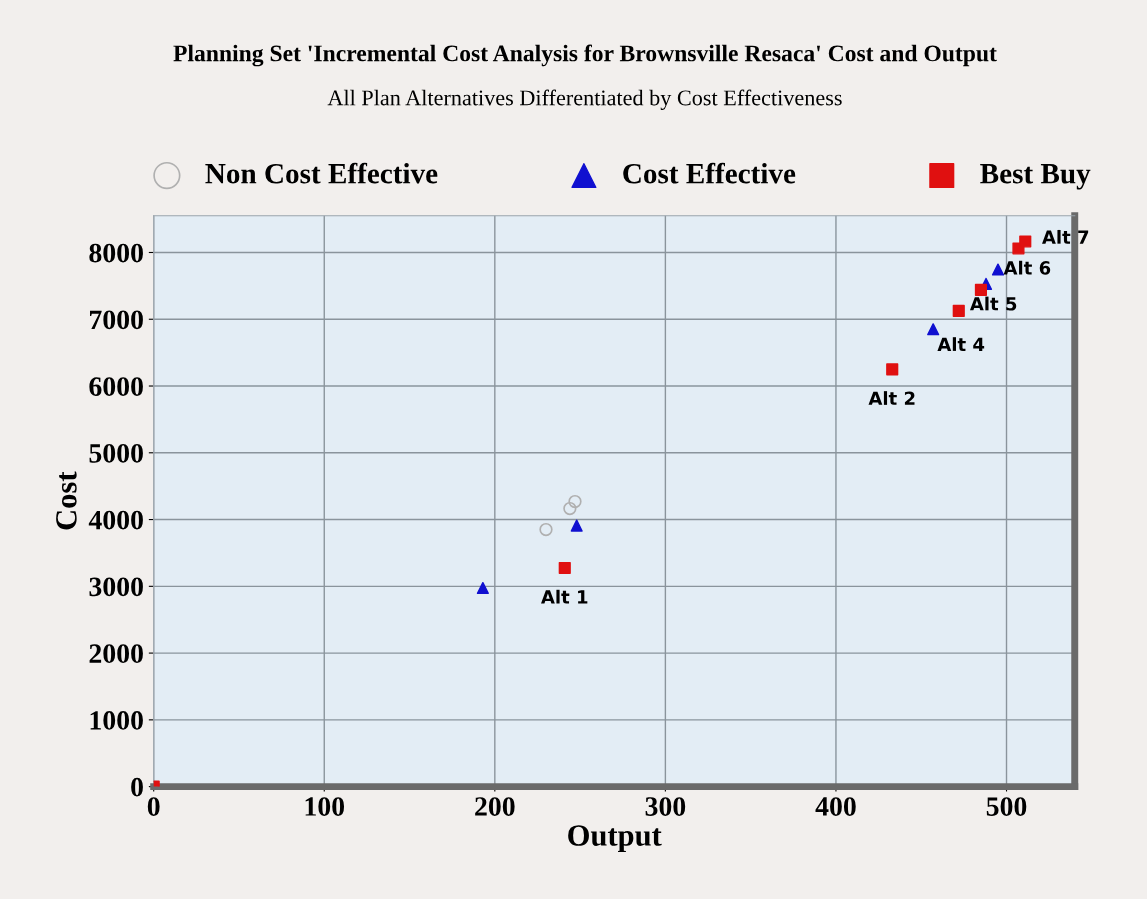  Describe the element at coordinates (495, 806) in the screenshot. I see `x-tick-label: 200` at that location.